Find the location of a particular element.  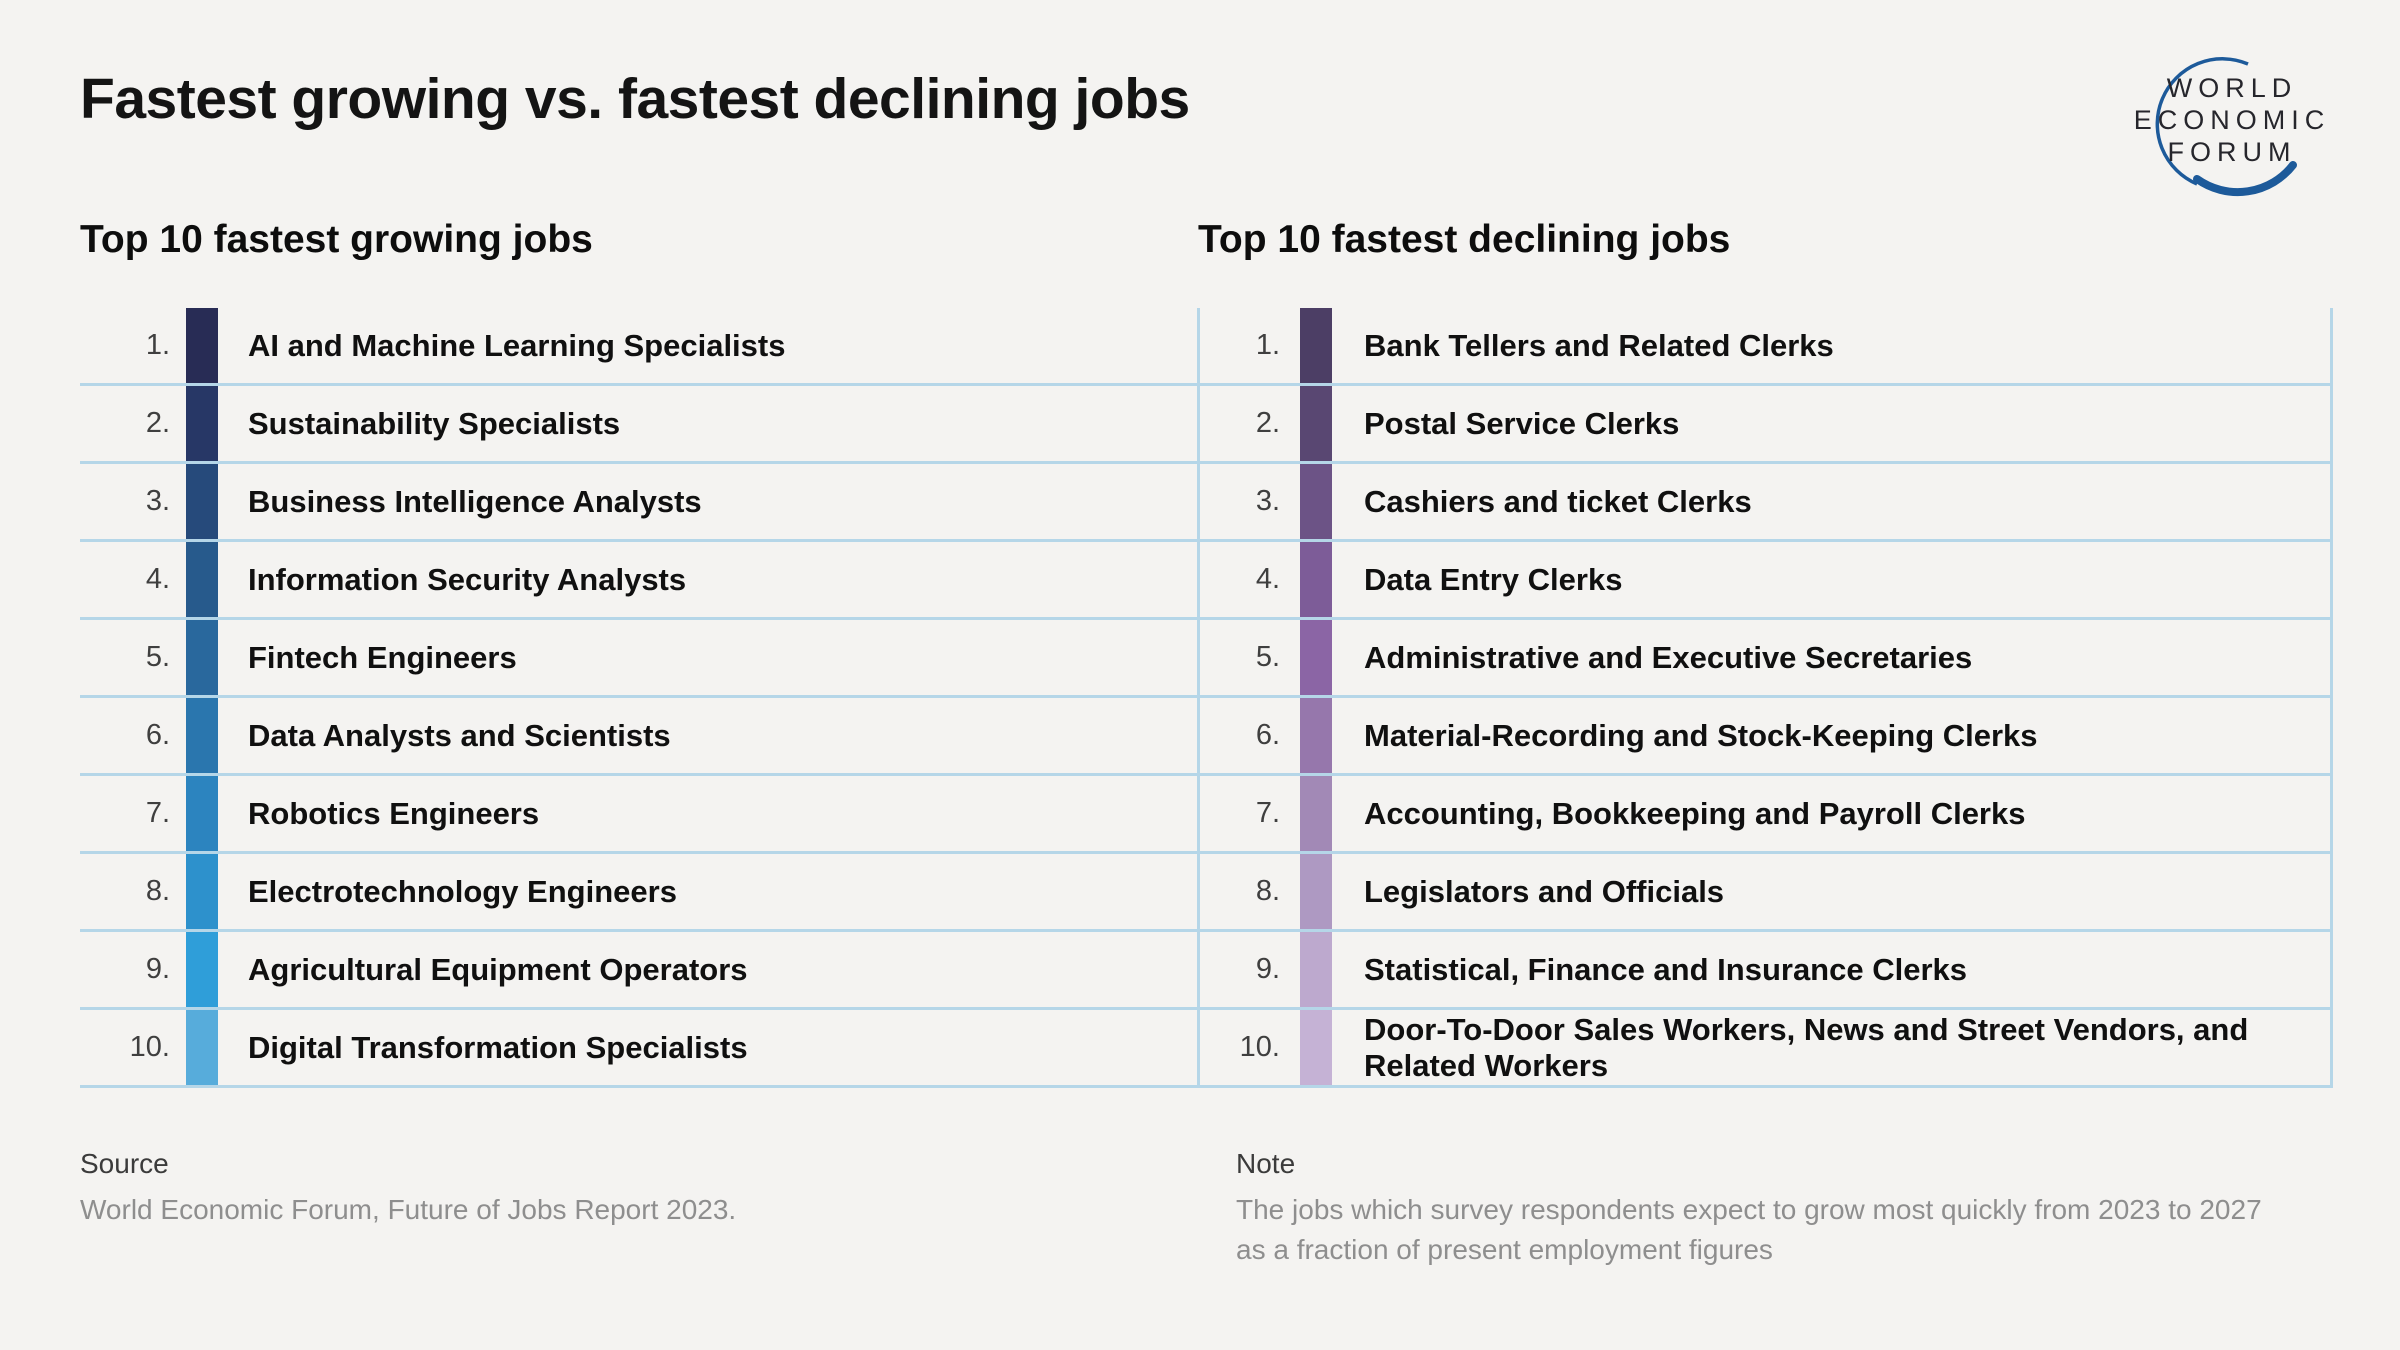

list-item: 3. Cashiers and ticket Clerks is located at coordinates (1765, 503).